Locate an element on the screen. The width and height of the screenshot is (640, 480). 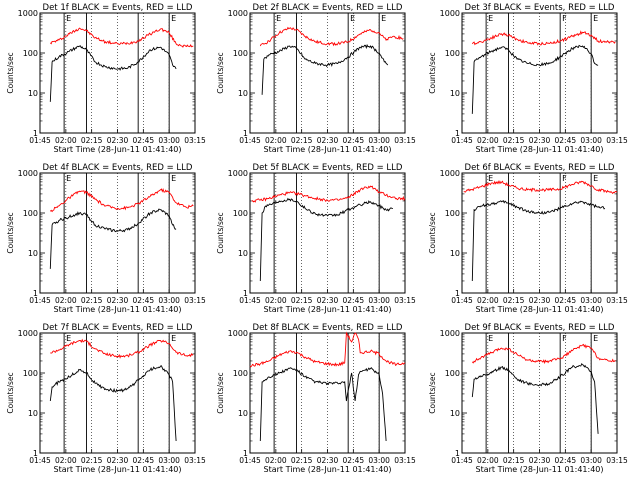
chart-title: Det 3f BLACK = Events, RED = LLD is located at coordinates (540, 8).